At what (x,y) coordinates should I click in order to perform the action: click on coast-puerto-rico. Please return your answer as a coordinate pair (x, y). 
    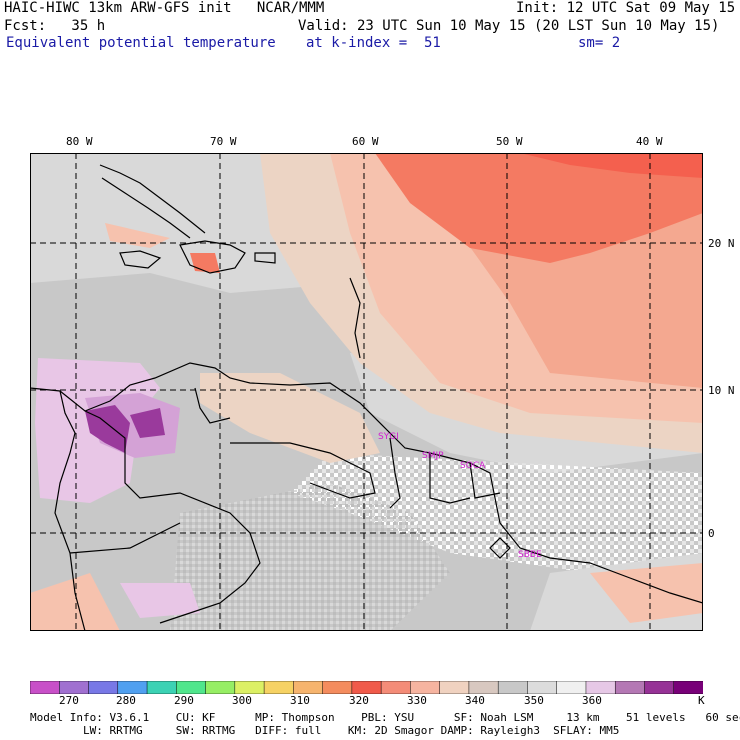
    Looking at the image, I should click on (265, 258).